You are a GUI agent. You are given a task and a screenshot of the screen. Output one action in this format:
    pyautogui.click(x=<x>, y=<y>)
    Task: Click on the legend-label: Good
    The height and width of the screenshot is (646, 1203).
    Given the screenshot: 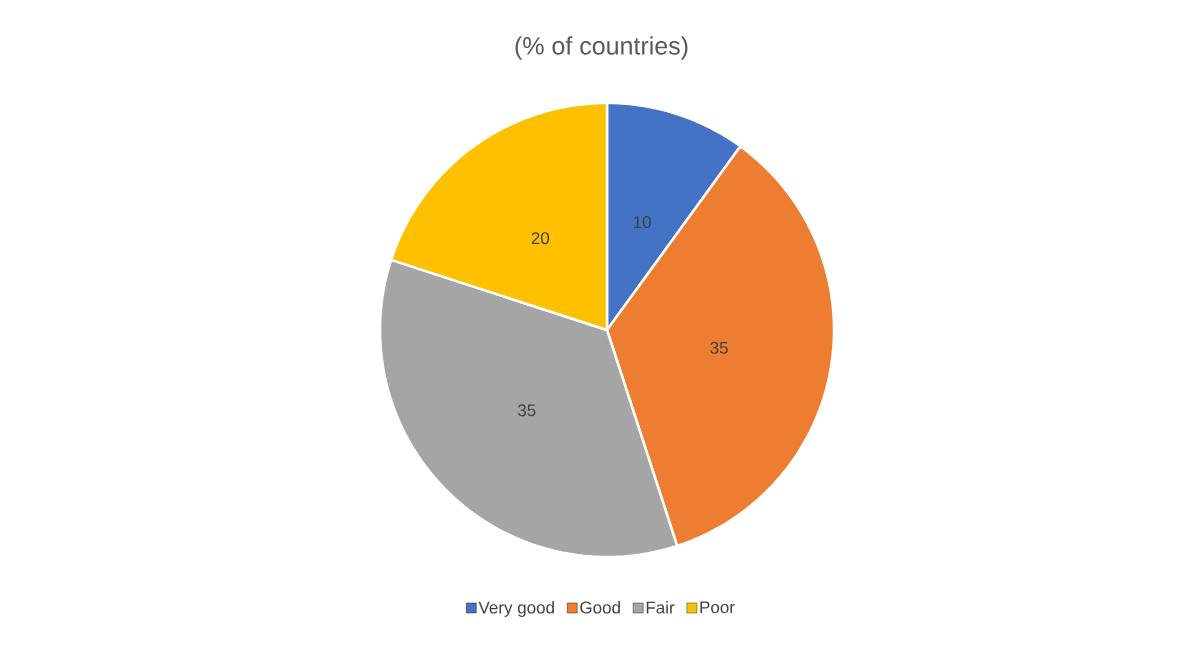 What is the action you would take?
    pyautogui.click(x=600, y=607)
    